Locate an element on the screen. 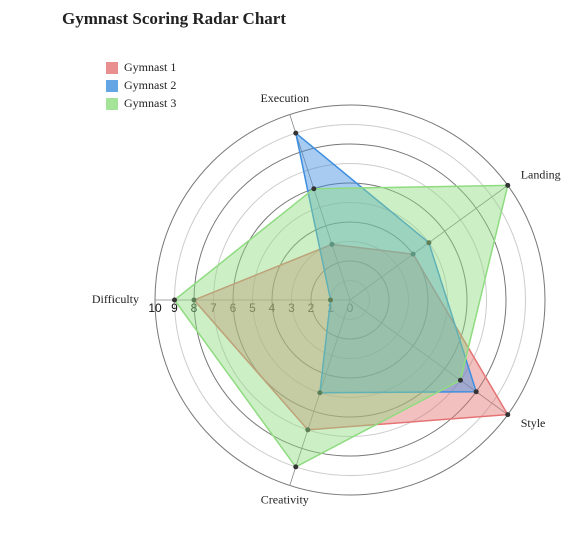  r-tick-label: 2 is located at coordinates (311, 308).